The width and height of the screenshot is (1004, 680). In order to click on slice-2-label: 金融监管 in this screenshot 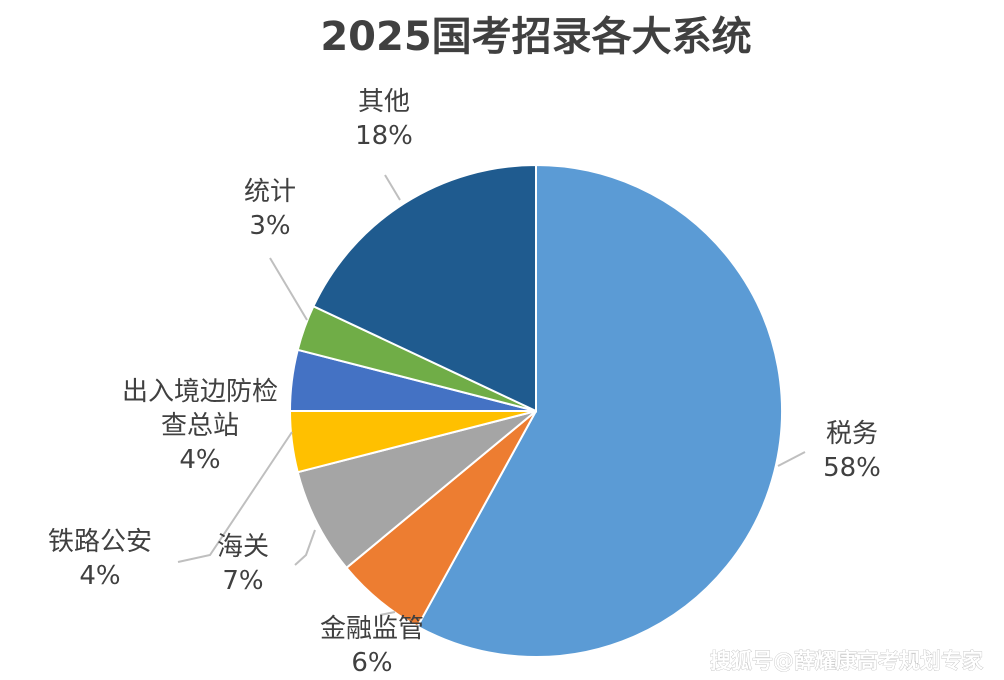, I will do `click(372, 629)`.